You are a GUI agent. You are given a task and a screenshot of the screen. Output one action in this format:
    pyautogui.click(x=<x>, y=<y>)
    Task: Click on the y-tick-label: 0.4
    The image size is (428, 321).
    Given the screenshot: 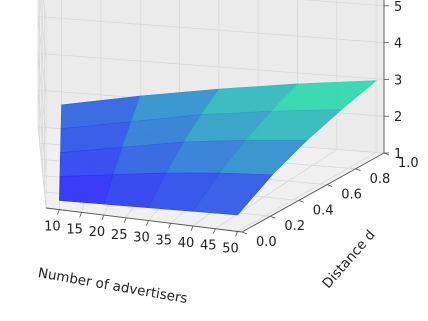 What is the action you would take?
    pyautogui.click(x=323, y=210)
    